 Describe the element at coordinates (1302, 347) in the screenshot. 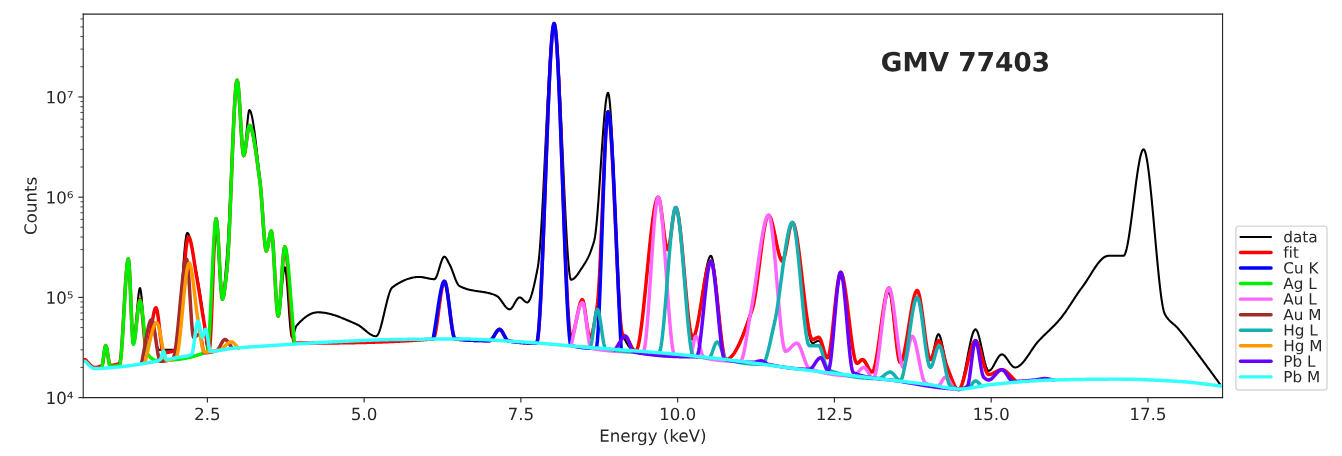

I see `legend-label: Hg M` at that location.